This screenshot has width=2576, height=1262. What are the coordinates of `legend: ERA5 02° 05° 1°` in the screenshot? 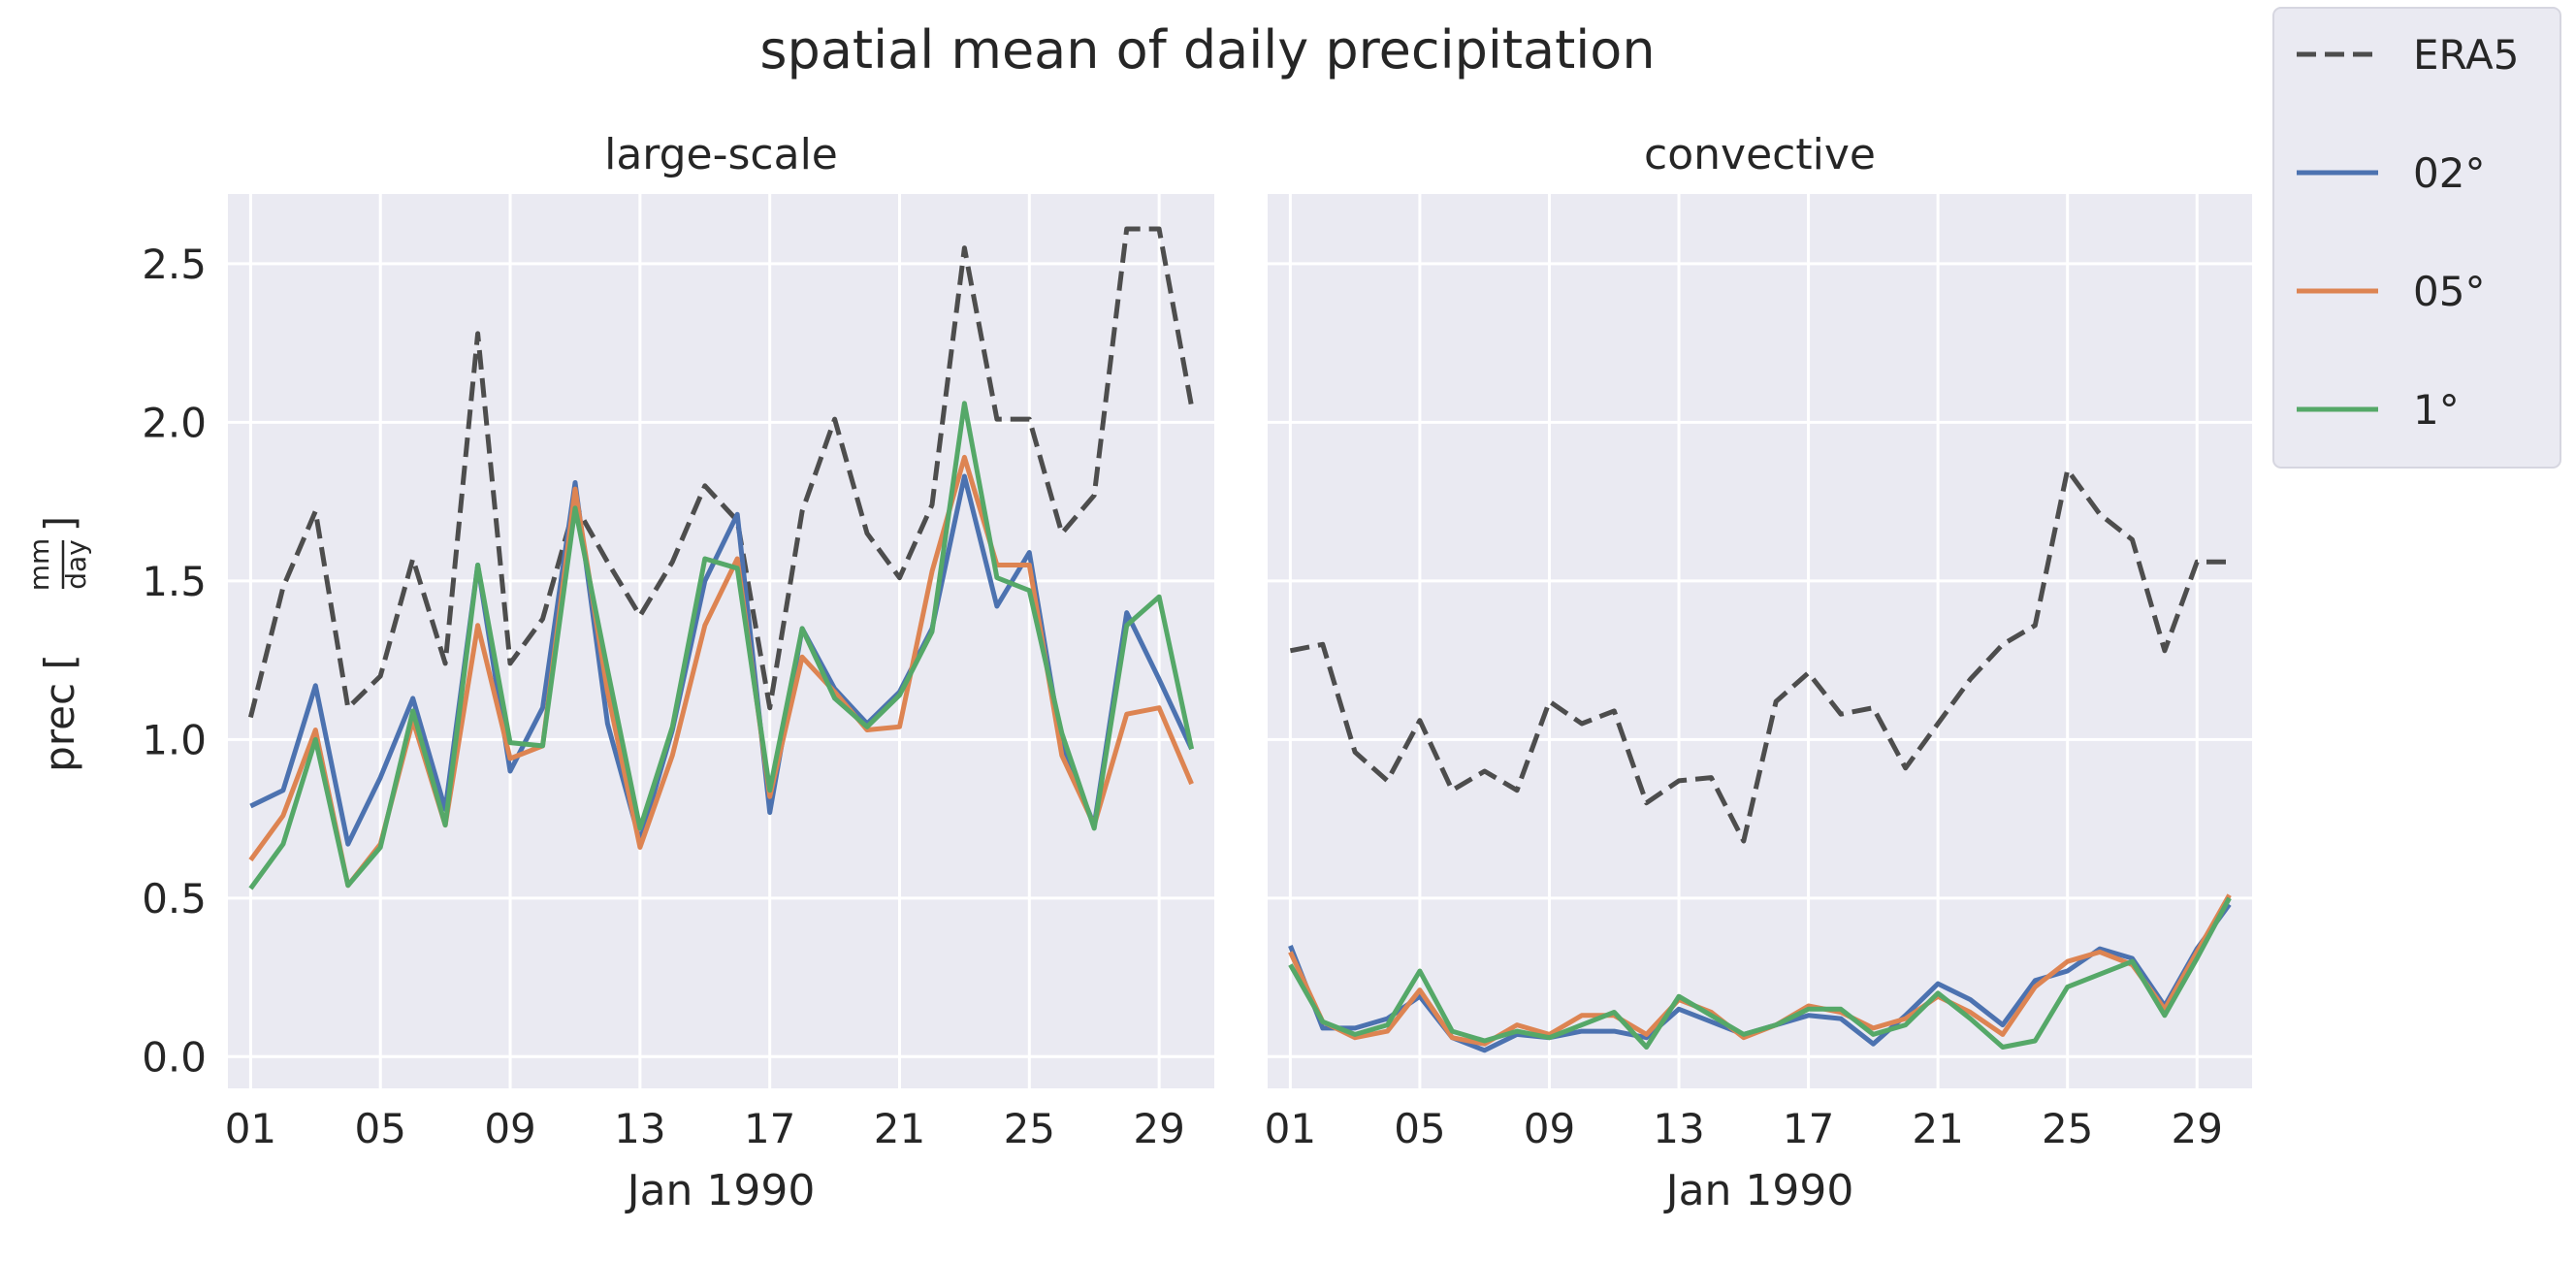 It's located at (2416, 238).